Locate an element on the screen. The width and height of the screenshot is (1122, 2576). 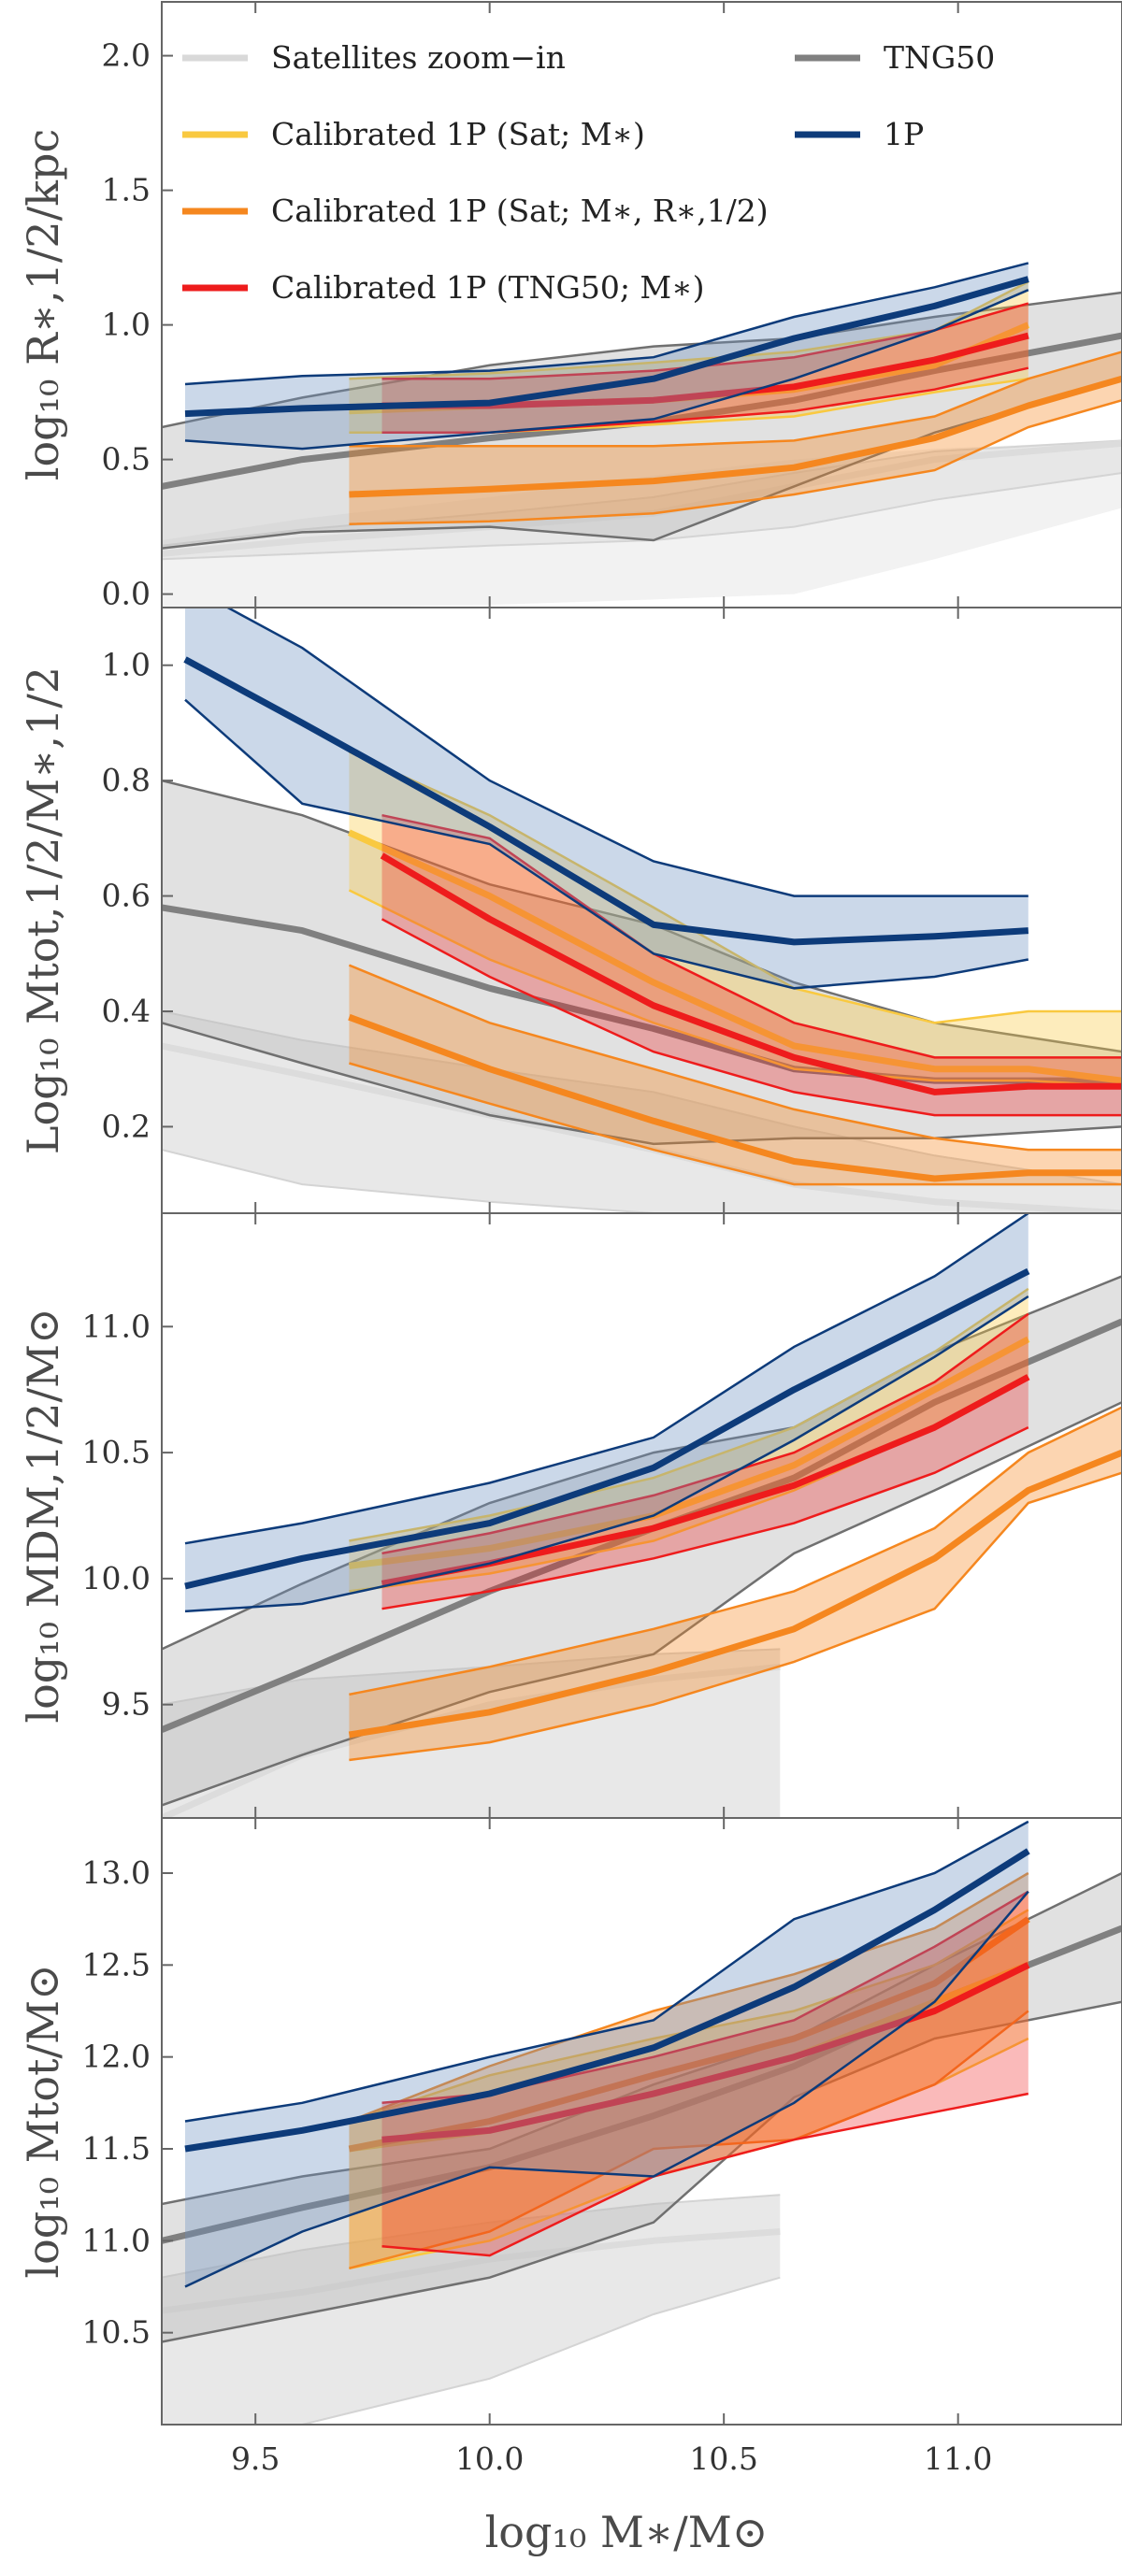
y-axis-label: log₁₀ Mtot/M⊙ is located at coordinates (43, 2121).